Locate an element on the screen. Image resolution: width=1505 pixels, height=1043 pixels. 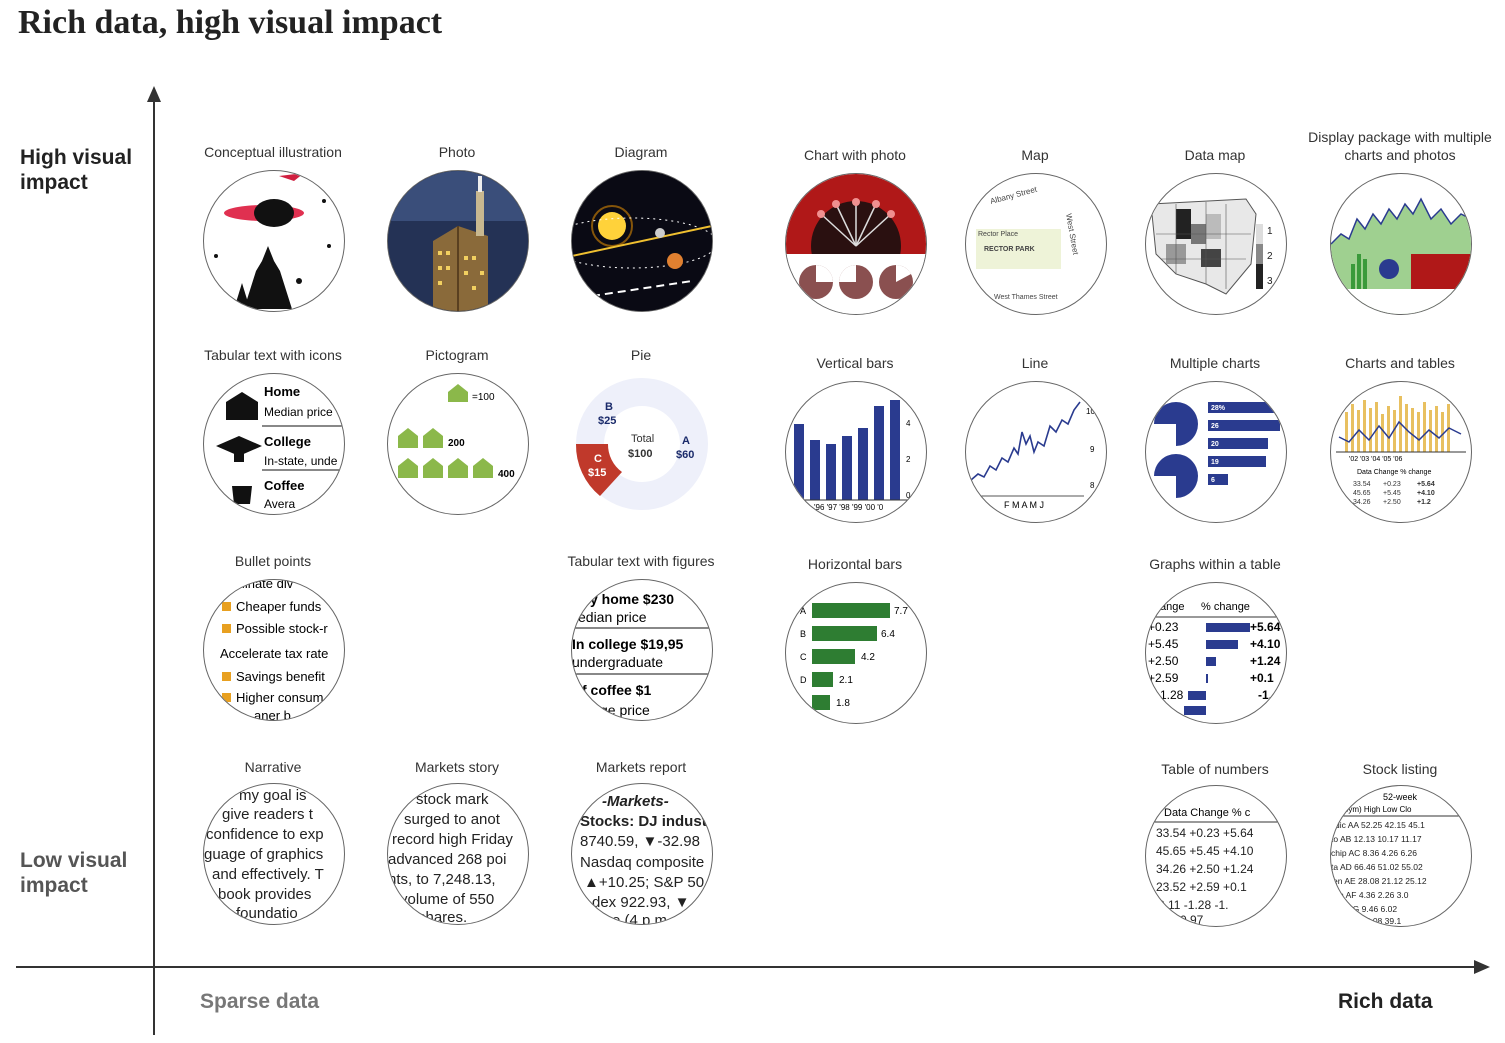
narrative-line-5: and effectively. T is located at coordinates (268, 874).